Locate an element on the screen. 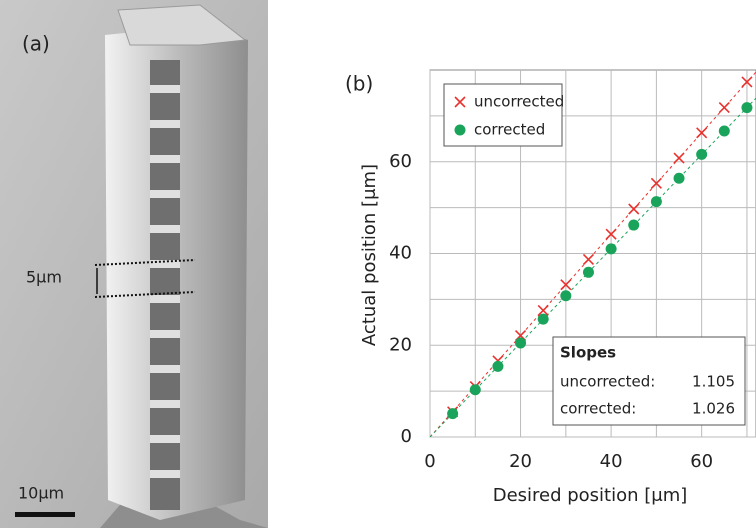  x-tick-label: 60 is located at coordinates (701, 461).